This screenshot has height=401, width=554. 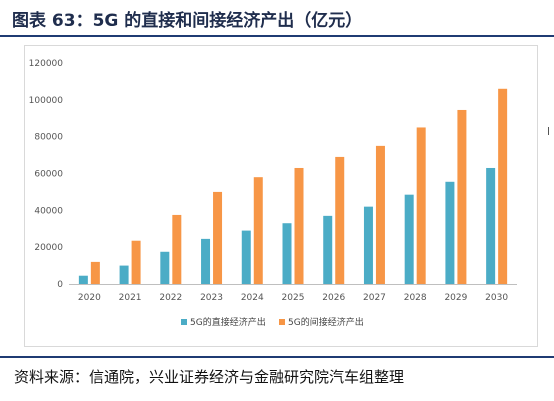 I want to click on bar-indirect-2020, so click(x=95, y=272).